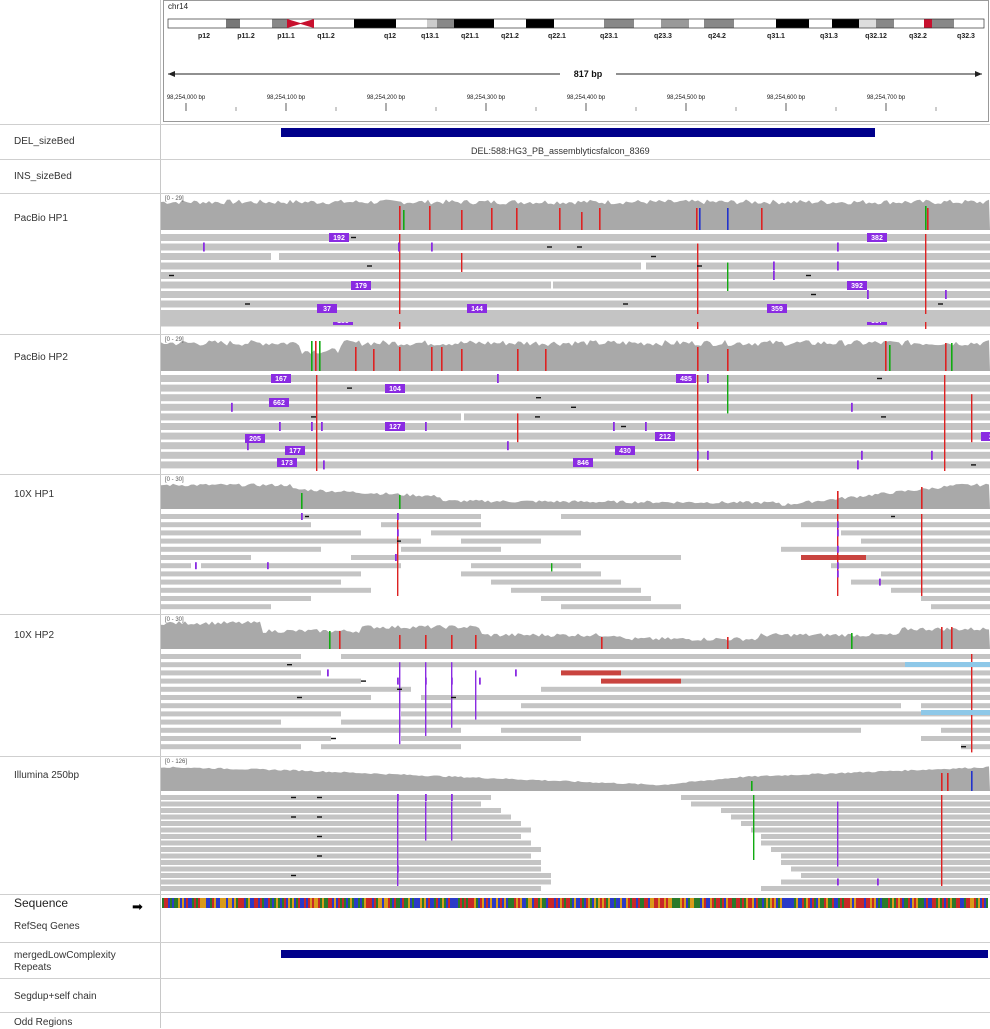  Describe the element at coordinates (614, 426) in the screenshot. I see `insertion-marker` at that location.